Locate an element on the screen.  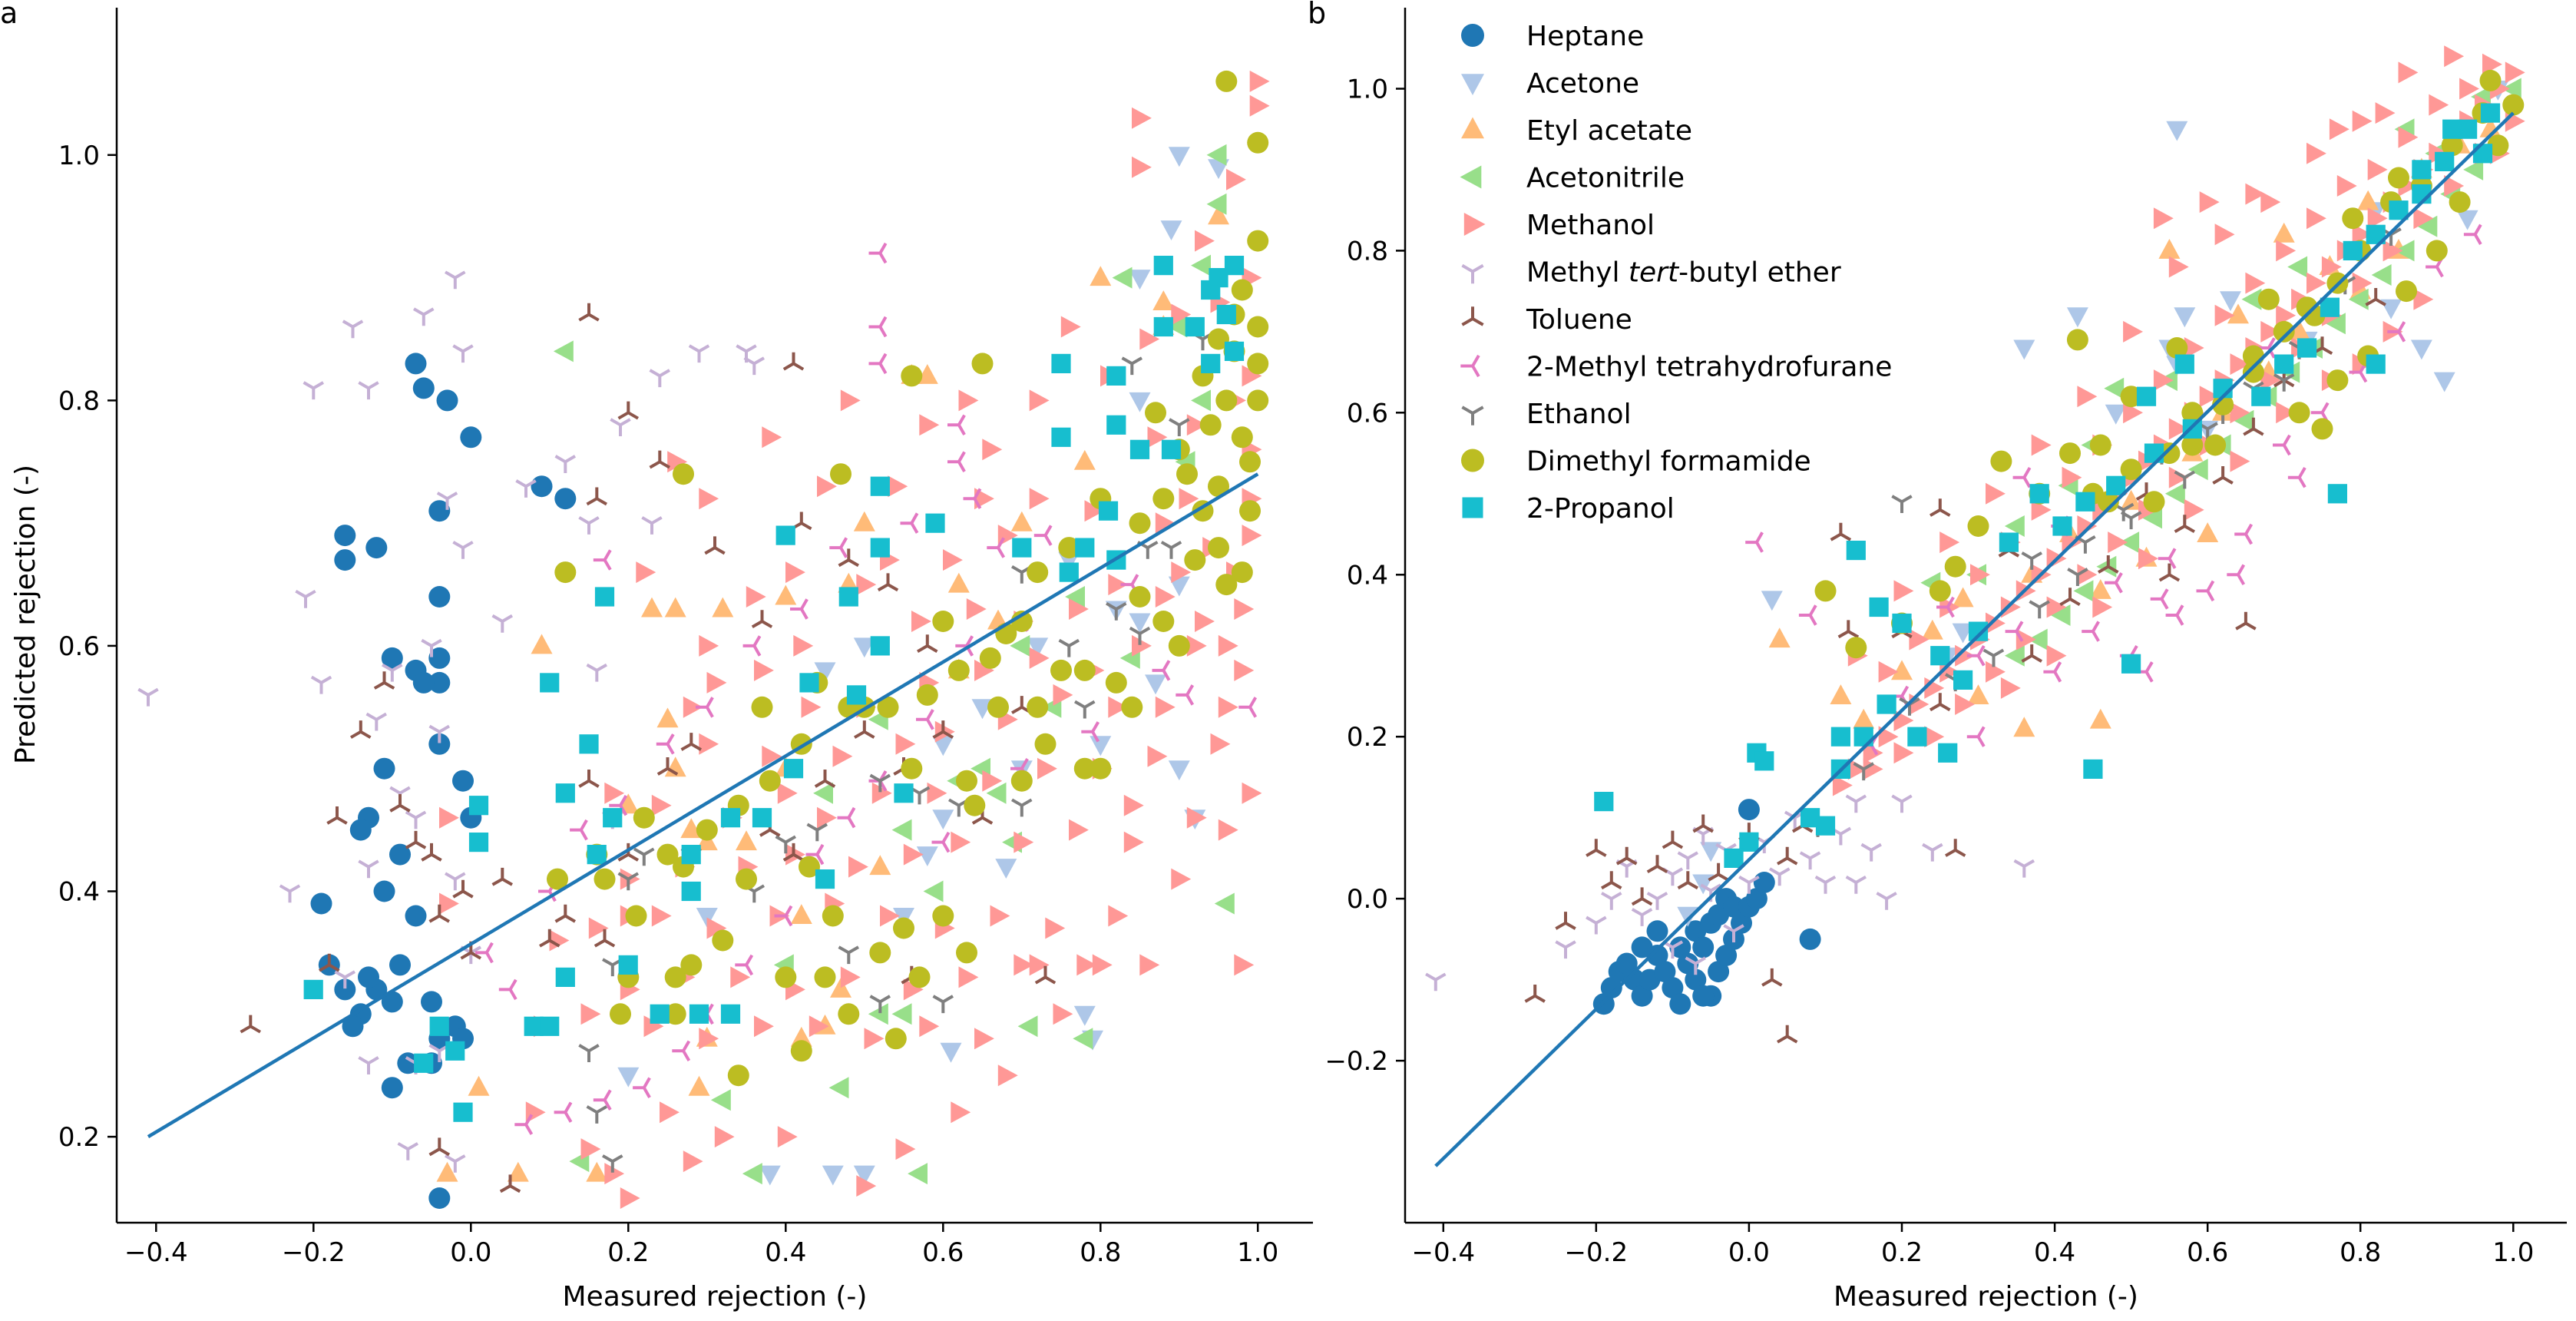
panel-b-point-acetonitrile is located at coordinates (2404, 251).